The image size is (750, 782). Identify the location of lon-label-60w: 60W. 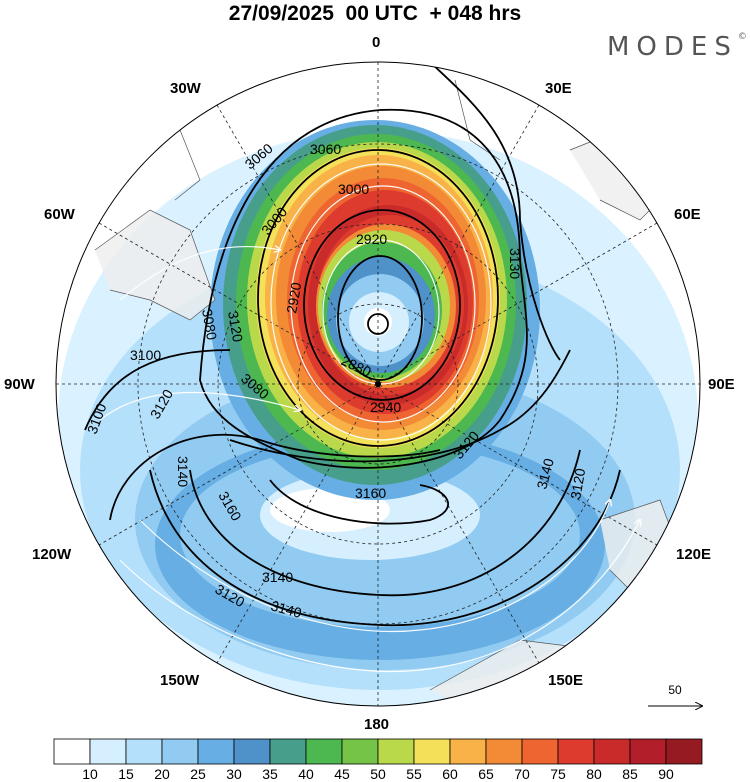
(59, 214).